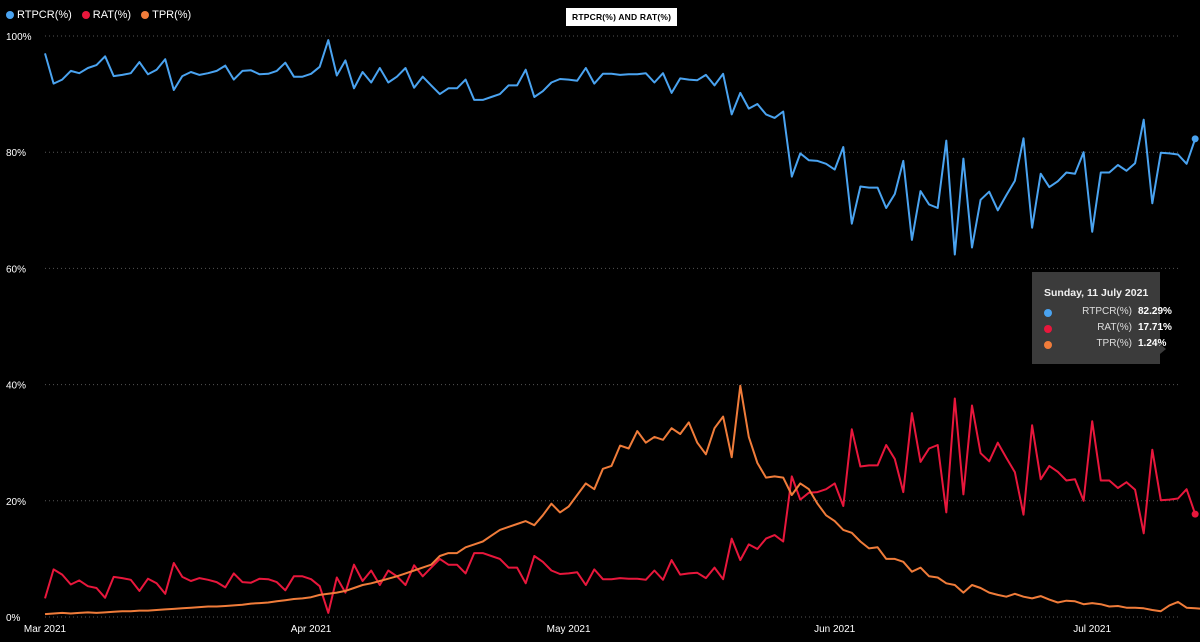 The image size is (1200, 642). What do you see at coordinates (1114, 343) in the screenshot?
I see `tooltip-name-tpr: TPR(%)` at bounding box center [1114, 343].